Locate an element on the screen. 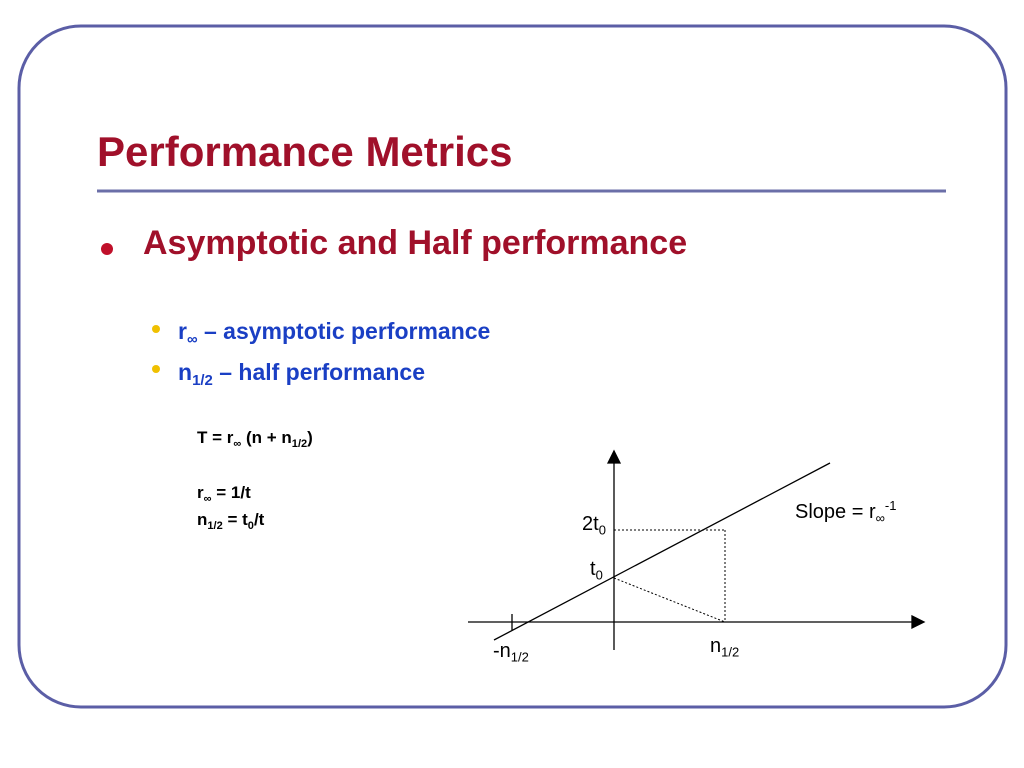  bullet-text: Asymptotic and Half performance is located at coordinates (415, 243).